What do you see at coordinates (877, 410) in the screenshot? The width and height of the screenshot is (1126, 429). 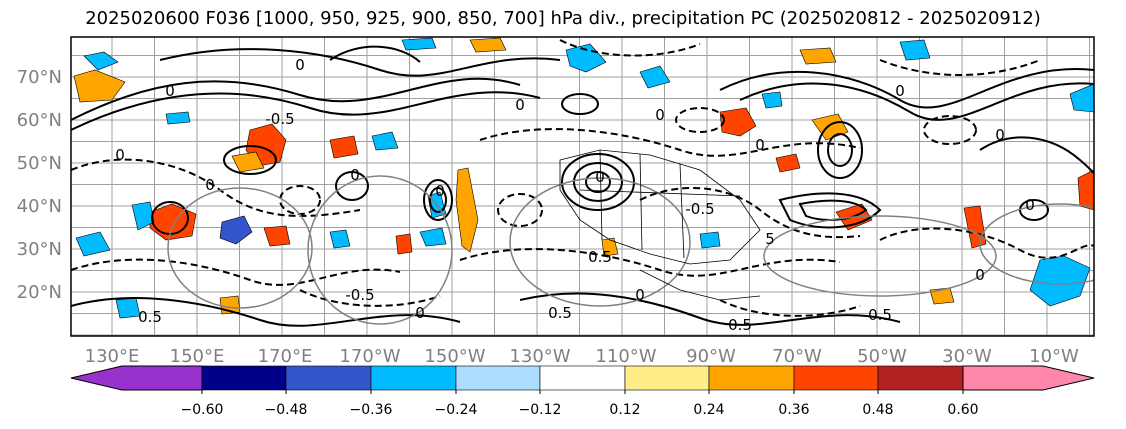 I see `colorbar-tick-label: 0.48` at bounding box center [877, 410].